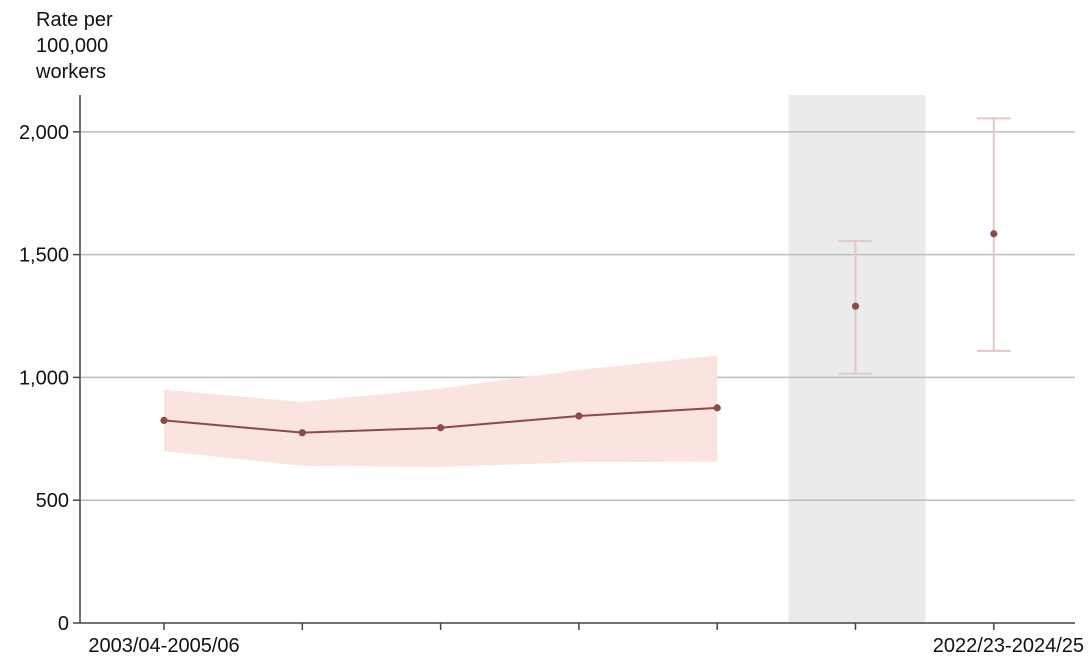 The height and width of the screenshot is (658, 1090). I want to click on shaded-period-rect, so click(857, 359).